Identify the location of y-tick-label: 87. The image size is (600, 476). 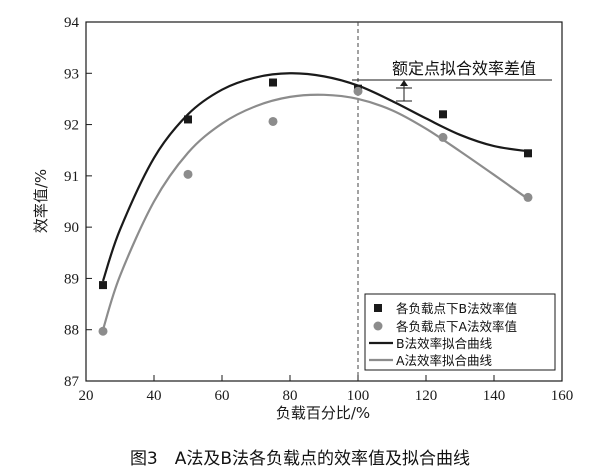
(72, 382).